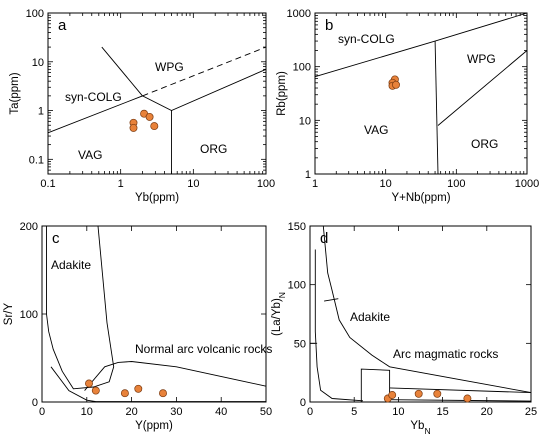 The width and height of the screenshot is (550, 441). What do you see at coordinates (154, 426) in the screenshot?
I see `x-axis-title: Y(ppm)` at bounding box center [154, 426].